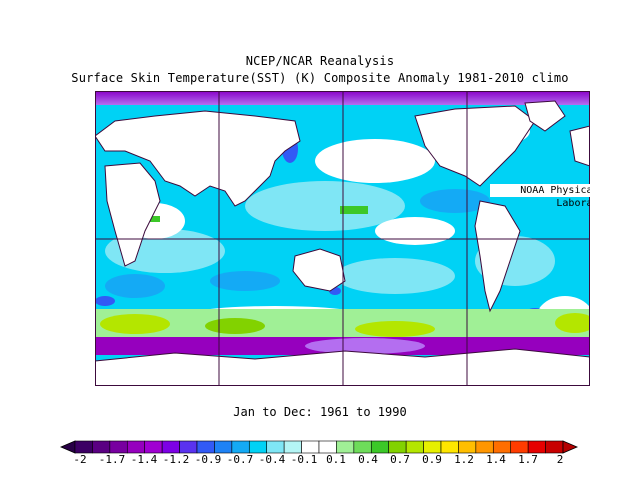 The image size is (640, 496). I want to click on colorbar-tick-label: 0.4, so click(368, 459).